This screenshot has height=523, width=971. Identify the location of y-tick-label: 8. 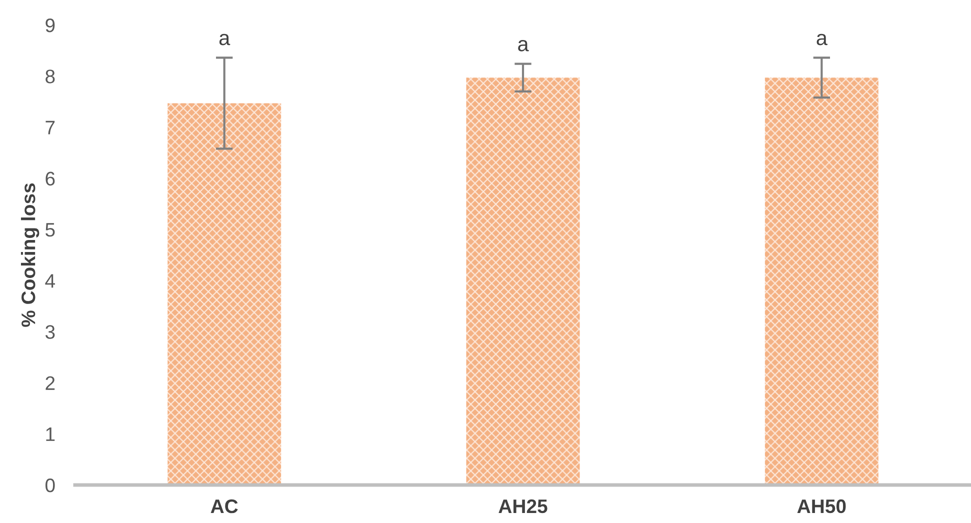
(50, 77).